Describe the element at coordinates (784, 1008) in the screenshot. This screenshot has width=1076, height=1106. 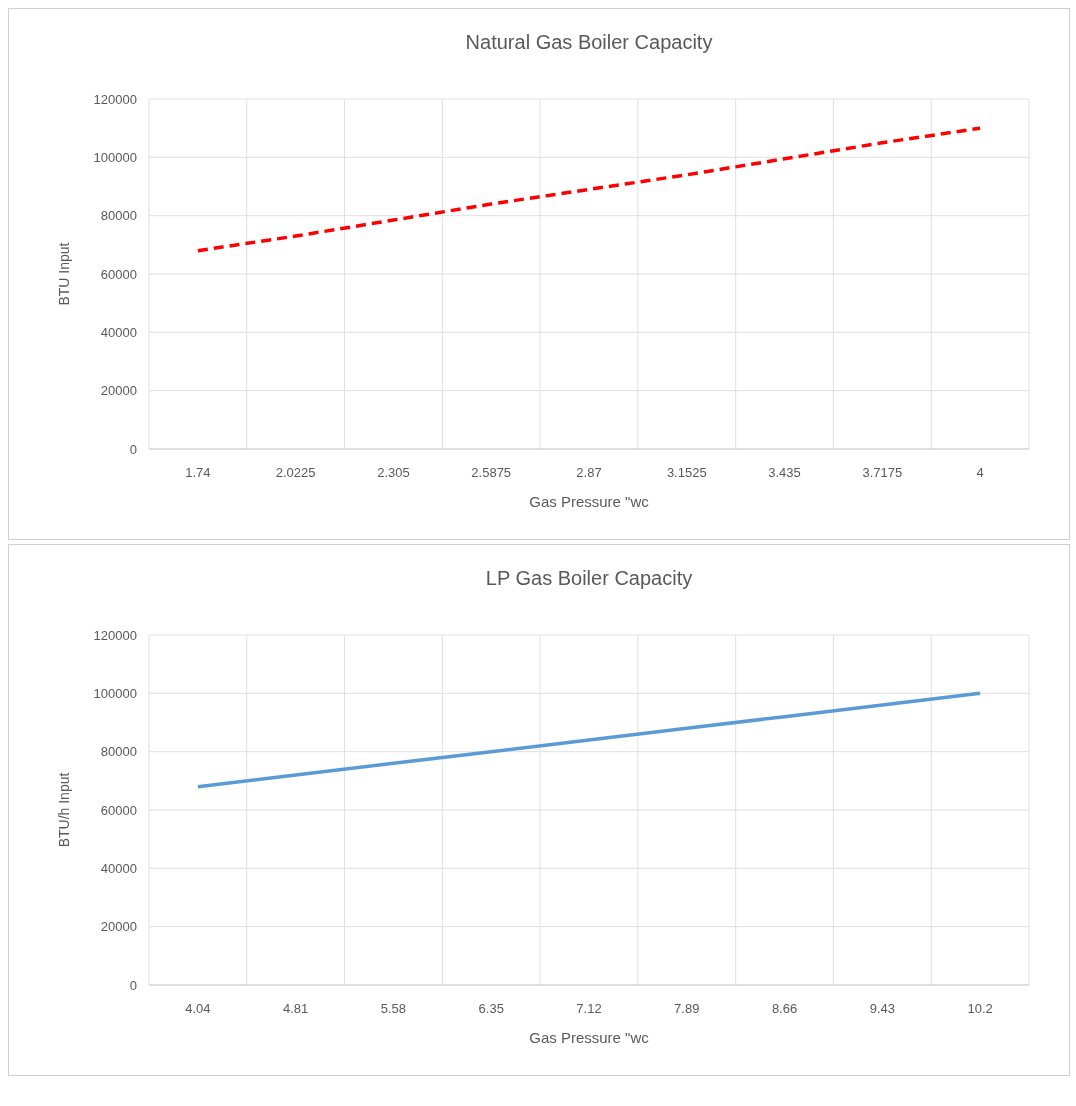
I see `x-tick-label: 8.66` at that location.